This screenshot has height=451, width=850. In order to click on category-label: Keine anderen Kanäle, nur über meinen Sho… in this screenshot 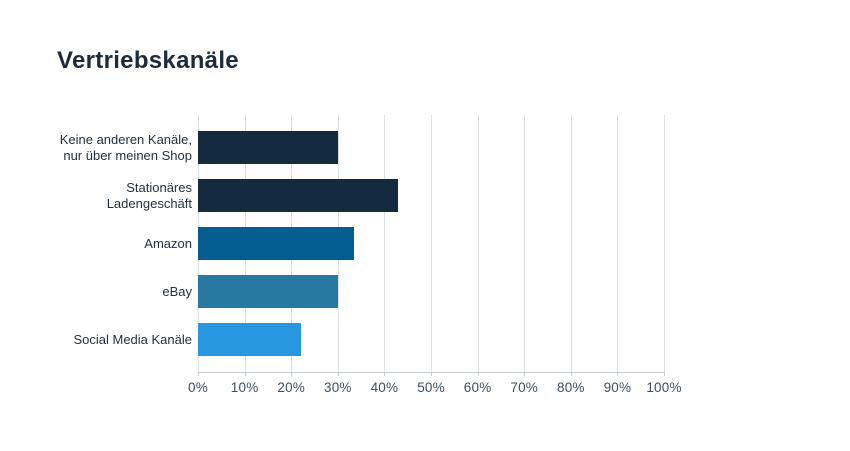, I will do `click(125, 147)`.